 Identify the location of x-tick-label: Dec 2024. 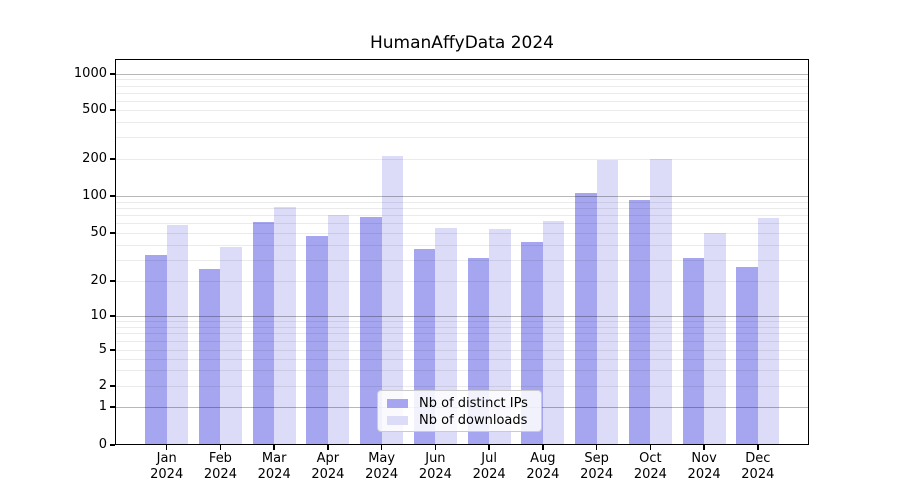
(758, 466).